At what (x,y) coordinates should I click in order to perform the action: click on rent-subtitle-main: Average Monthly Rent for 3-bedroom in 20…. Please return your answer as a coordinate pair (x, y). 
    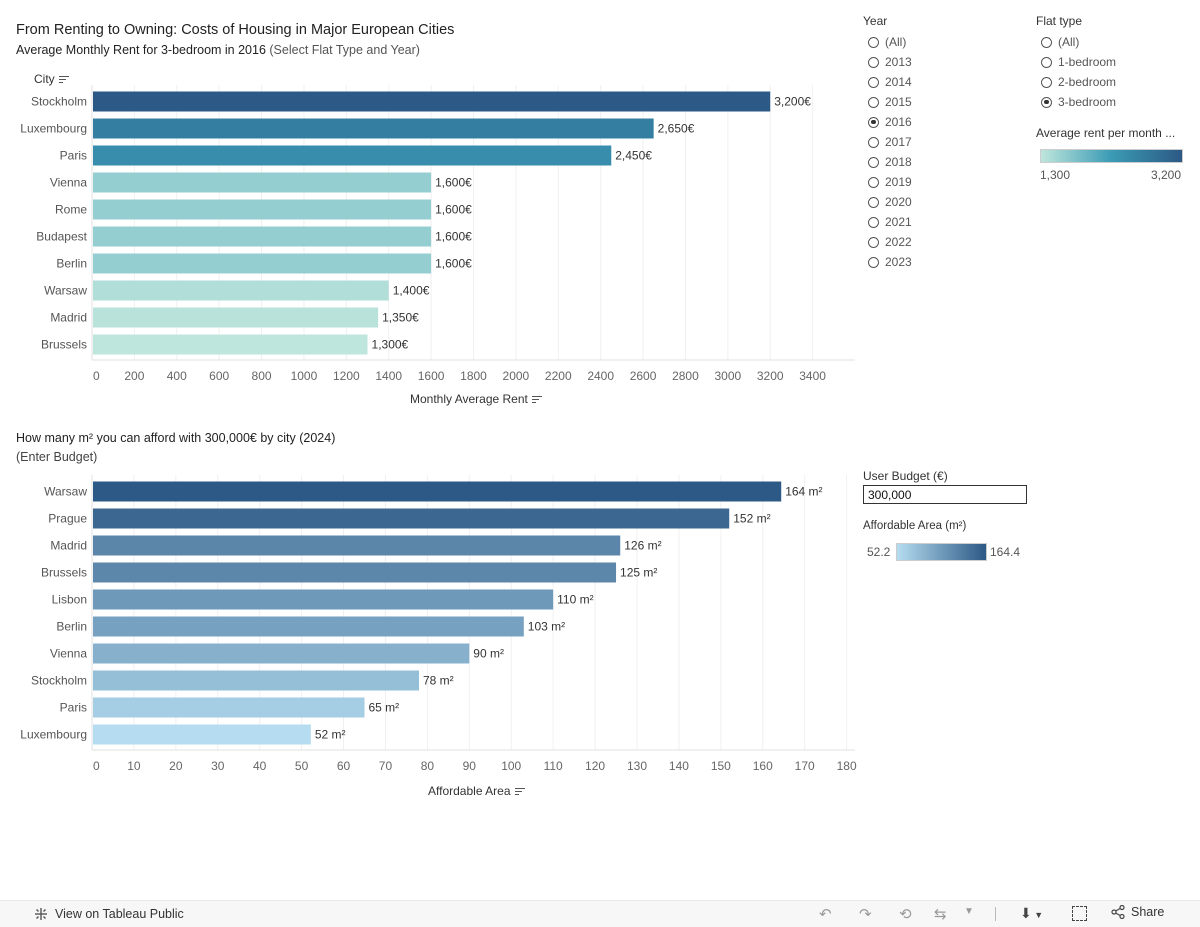
    Looking at the image, I should click on (143, 50).